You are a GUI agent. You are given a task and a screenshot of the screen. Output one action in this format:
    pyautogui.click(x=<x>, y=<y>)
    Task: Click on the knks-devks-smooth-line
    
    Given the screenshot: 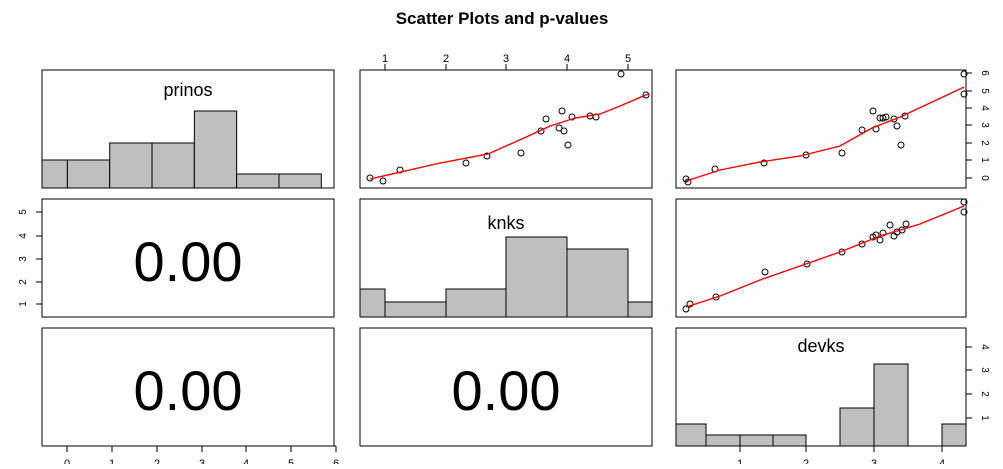 What is the action you would take?
    pyautogui.click(x=825, y=256)
    